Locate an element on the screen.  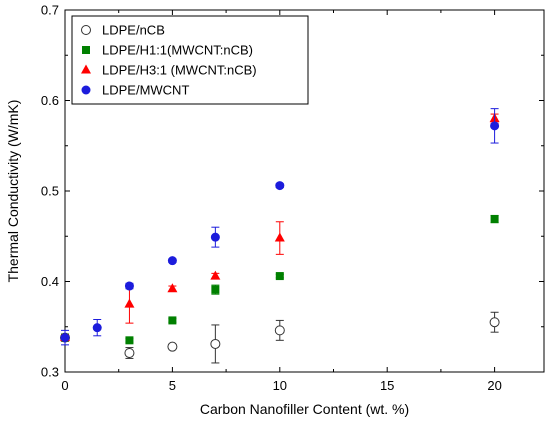
y-tick-label: 0.4 is located at coordinates (50, 281).